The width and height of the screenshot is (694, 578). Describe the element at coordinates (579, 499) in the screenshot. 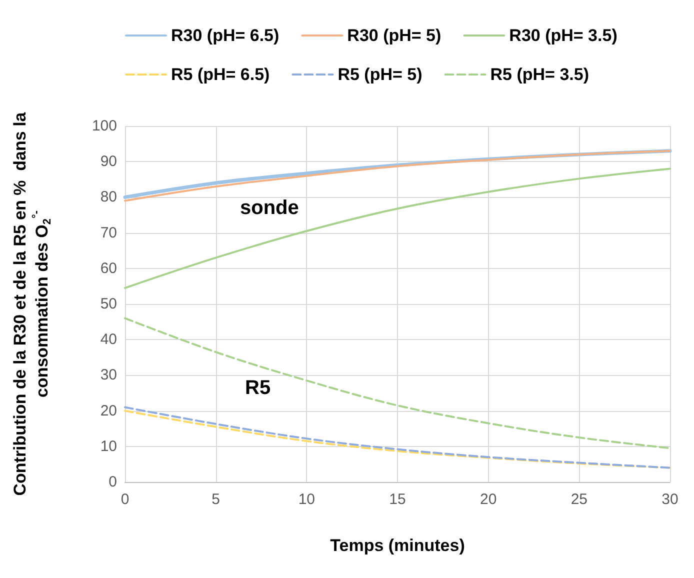

I see `x-tick-label: 25` at that location.